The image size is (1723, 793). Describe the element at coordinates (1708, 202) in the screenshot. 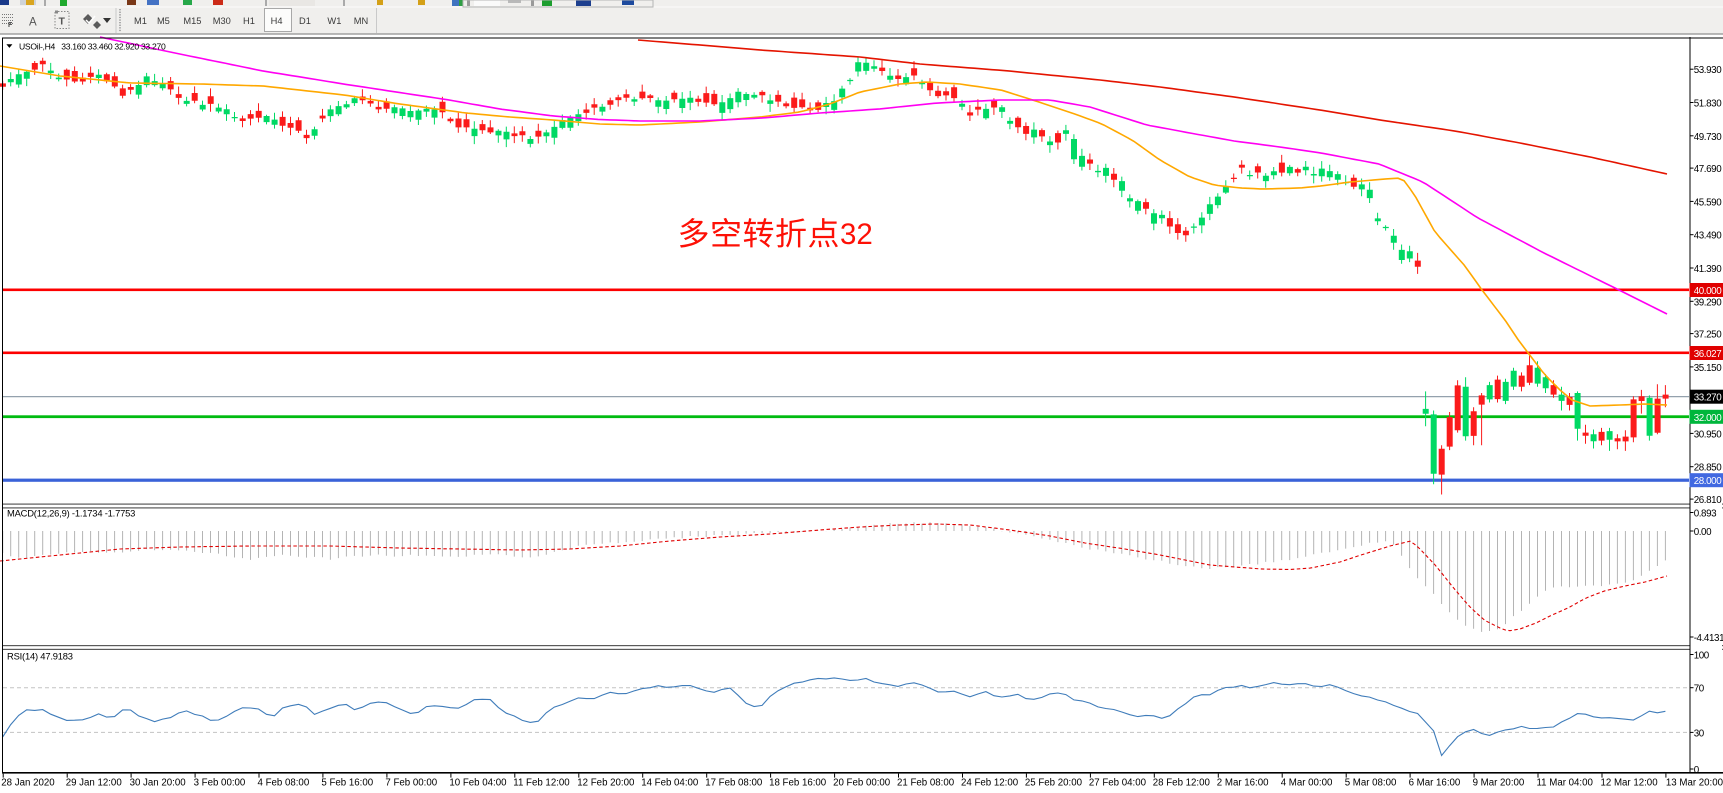

I see `svg-text: 45.590` at that location.